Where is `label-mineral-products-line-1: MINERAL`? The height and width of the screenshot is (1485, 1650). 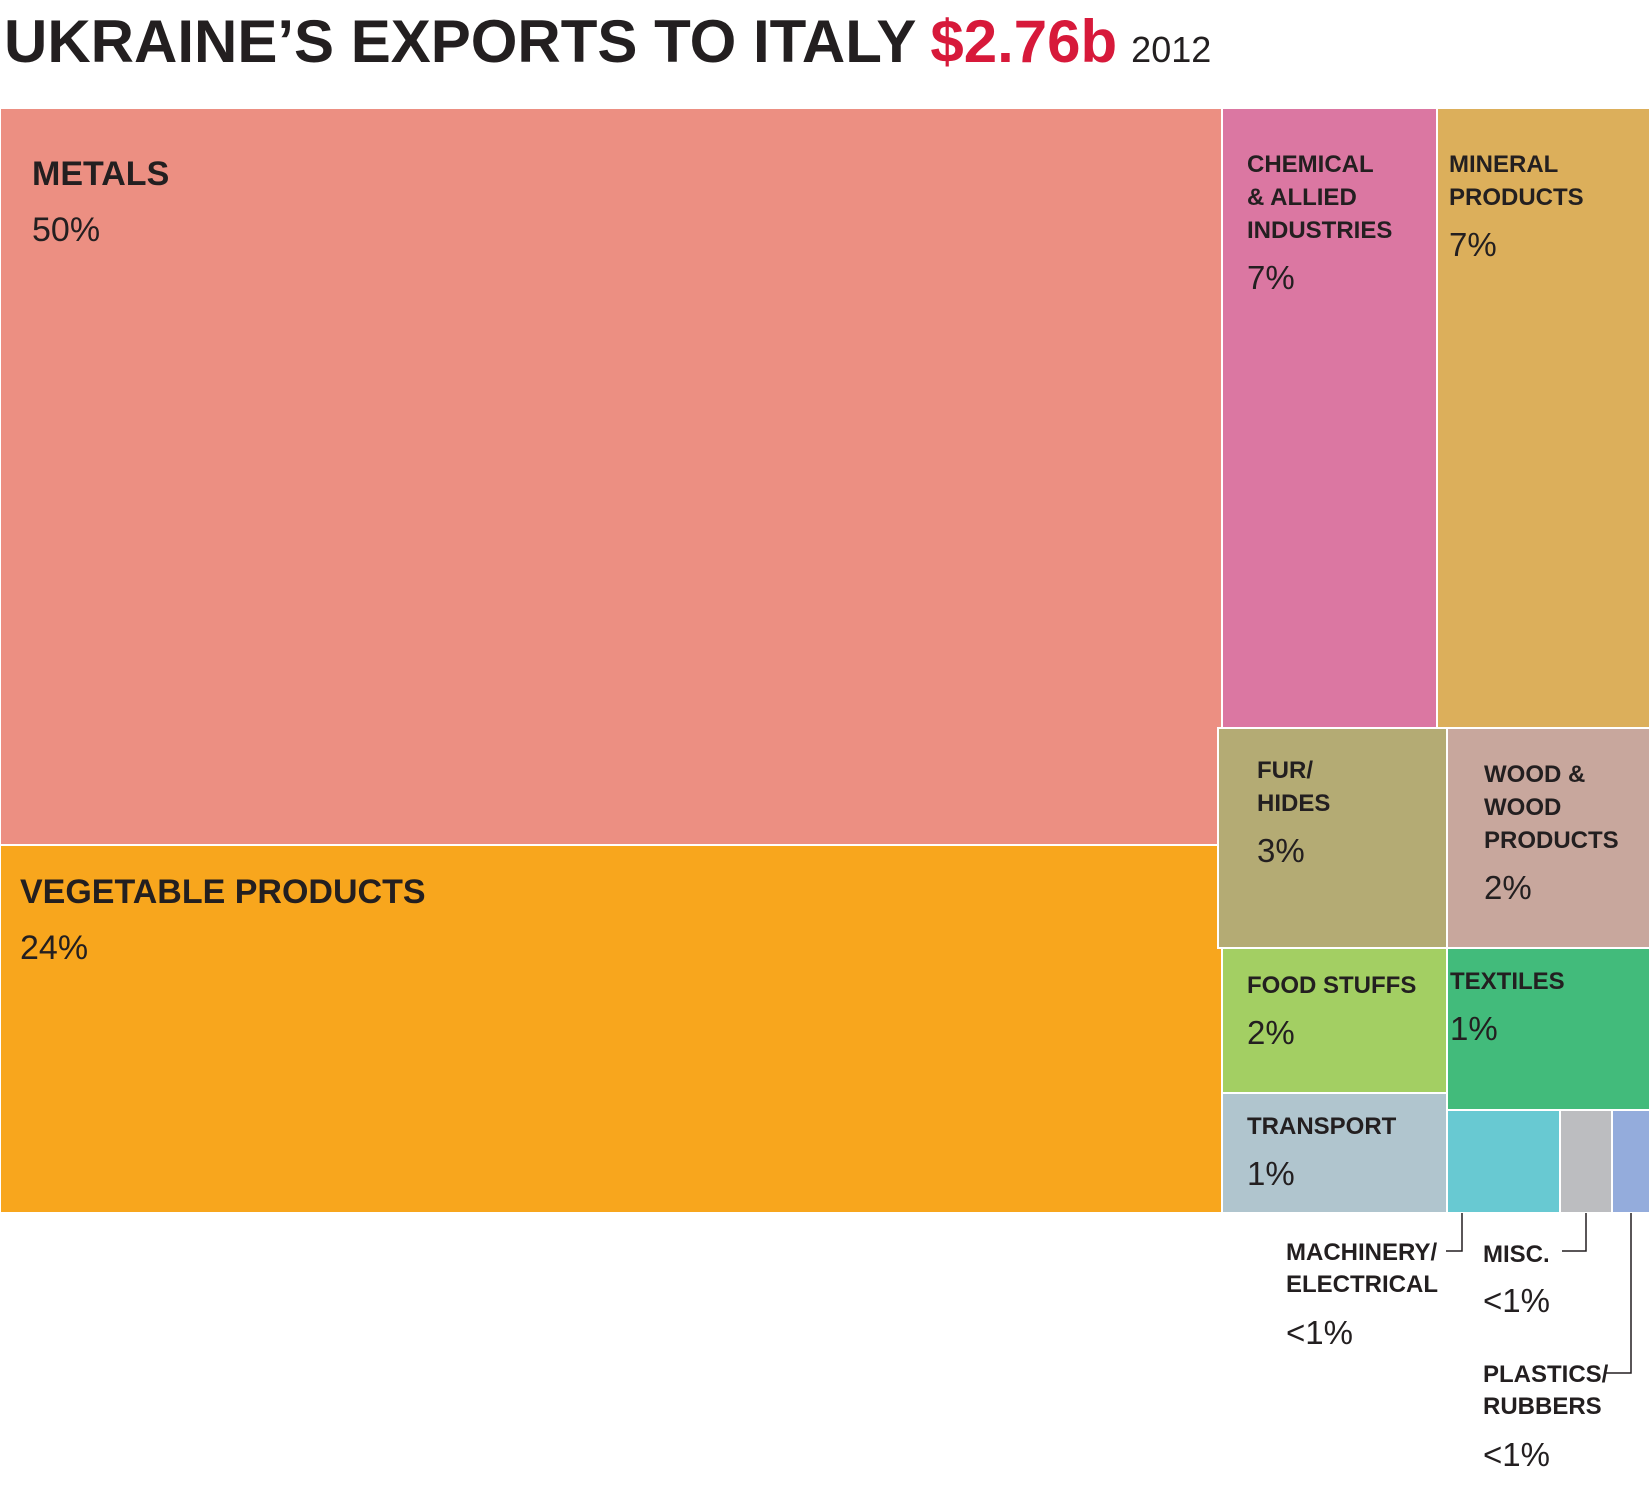 label-mineral-products-line-1: MINERAL is located at coordinates (1503, 164).